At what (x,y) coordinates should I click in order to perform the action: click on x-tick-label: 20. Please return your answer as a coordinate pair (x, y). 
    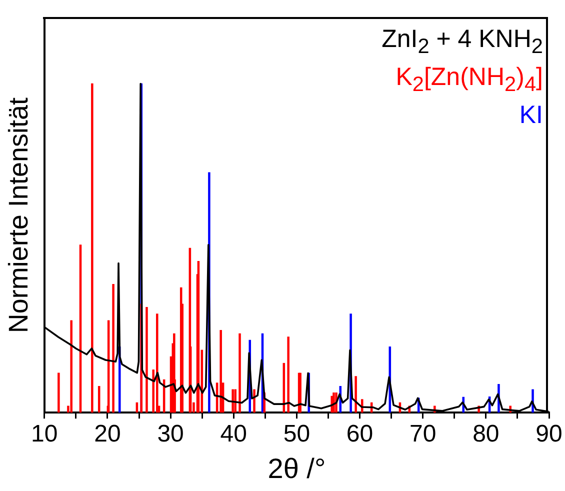
    Looking at the image, I should click on (107, 434).